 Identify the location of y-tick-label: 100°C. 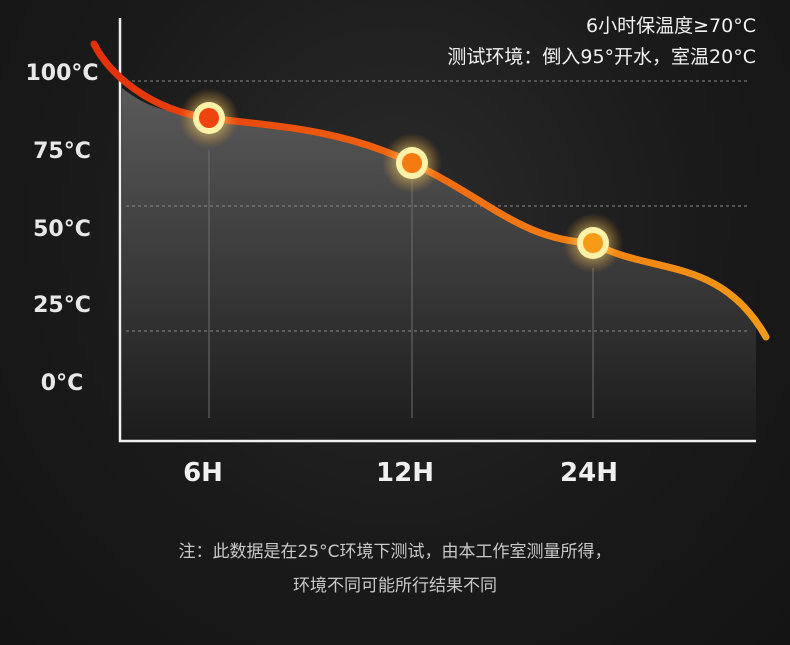
(61, 73).